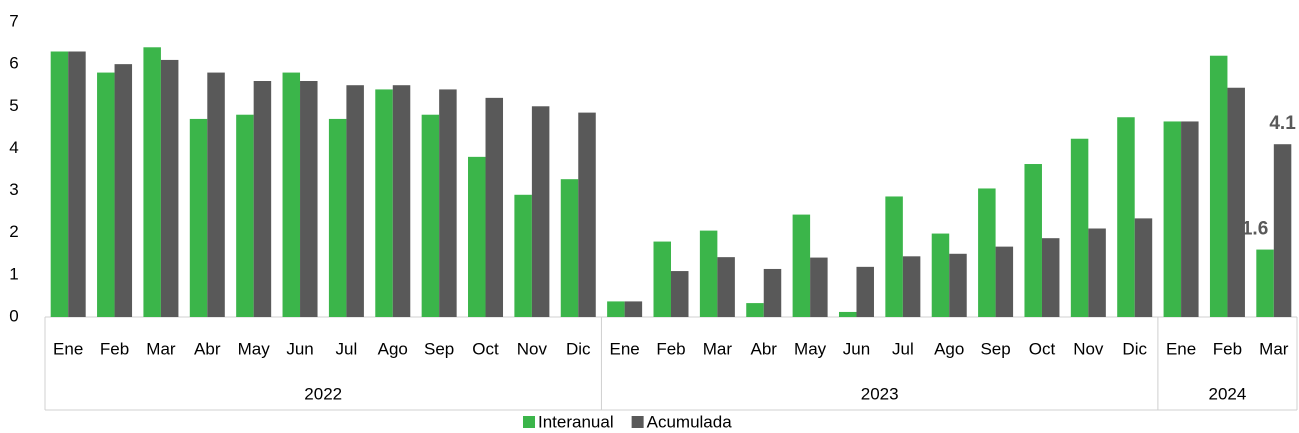  I want to click on group-label: 2023, so click(880, 393).